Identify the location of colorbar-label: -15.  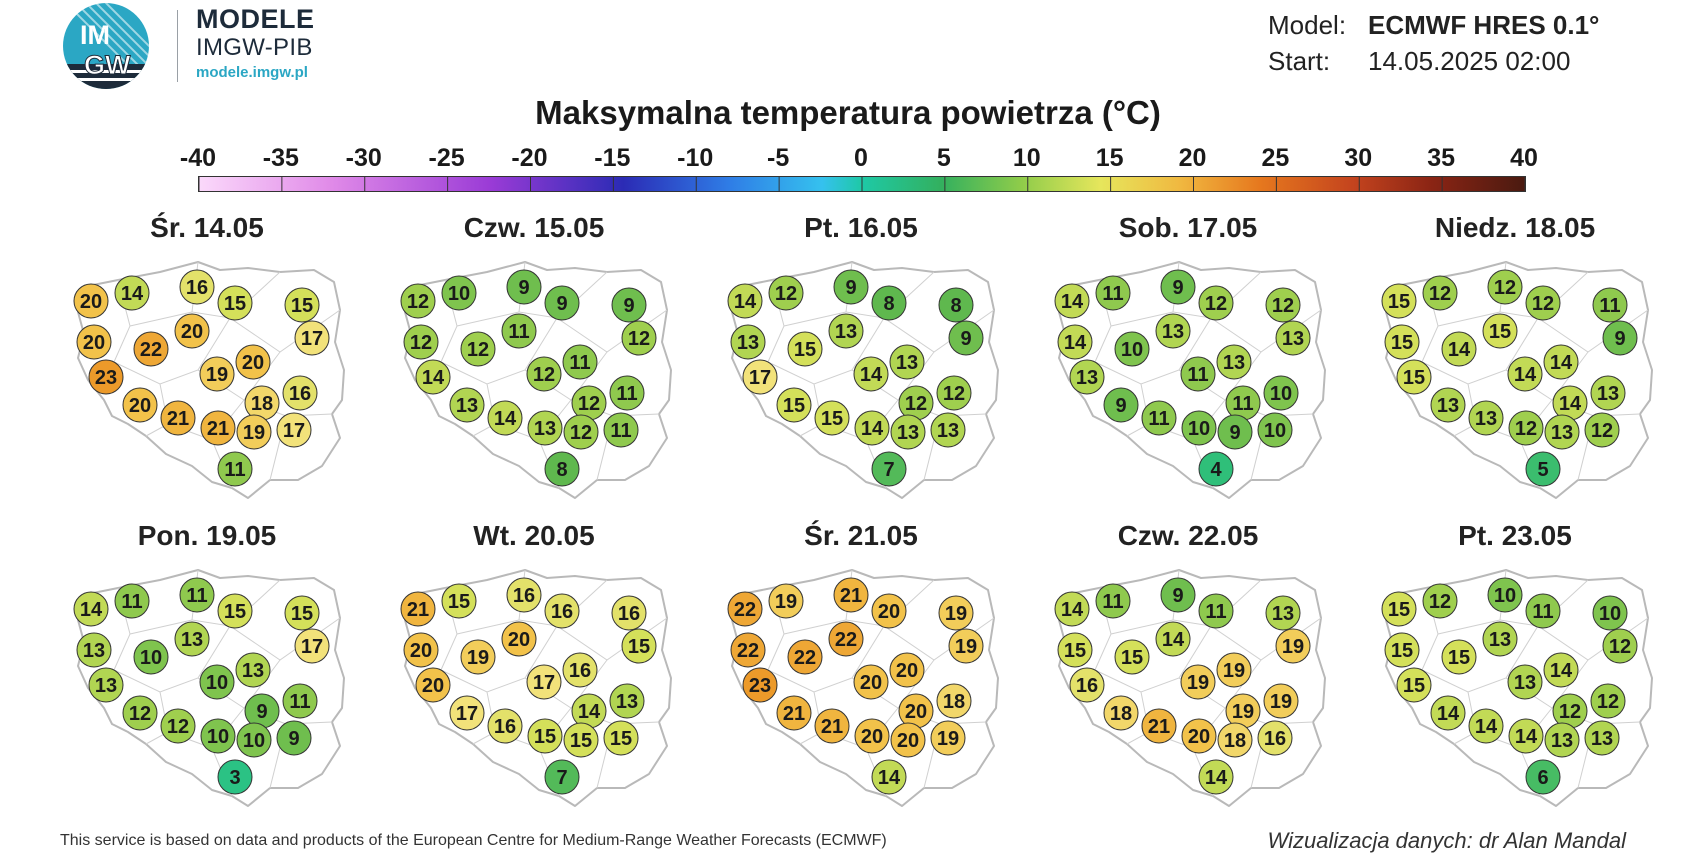
(612, 158).